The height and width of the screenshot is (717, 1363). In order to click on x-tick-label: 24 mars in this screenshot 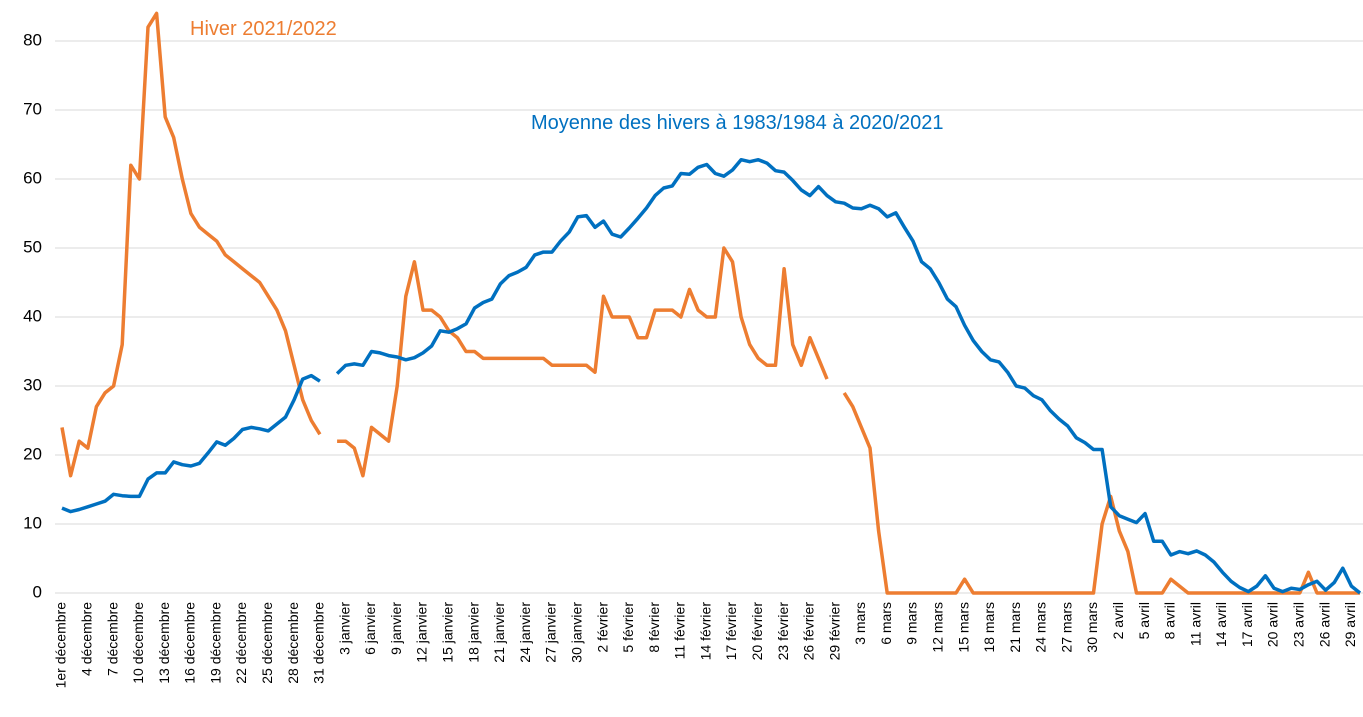, I will do `click(1041, 627)`.